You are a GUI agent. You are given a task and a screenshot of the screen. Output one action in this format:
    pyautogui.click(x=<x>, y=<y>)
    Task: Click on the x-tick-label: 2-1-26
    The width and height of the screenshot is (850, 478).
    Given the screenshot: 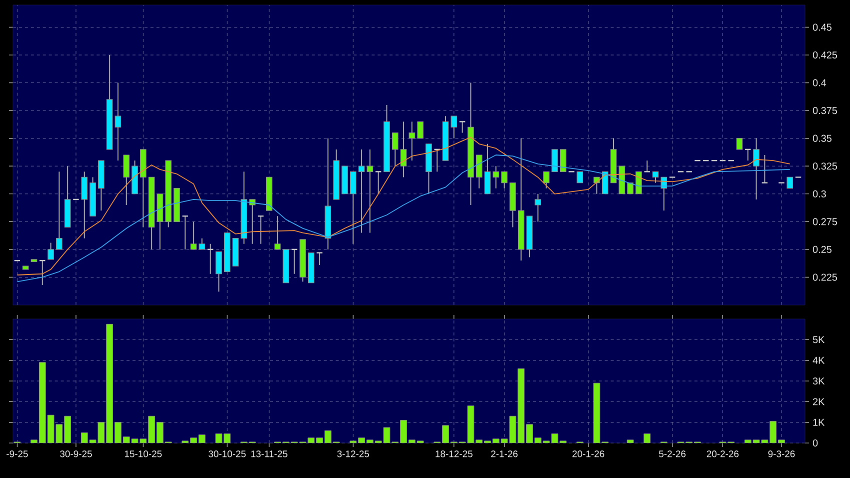 What is the action you would take?
    pyautogui.click(x=504, y=454)
    